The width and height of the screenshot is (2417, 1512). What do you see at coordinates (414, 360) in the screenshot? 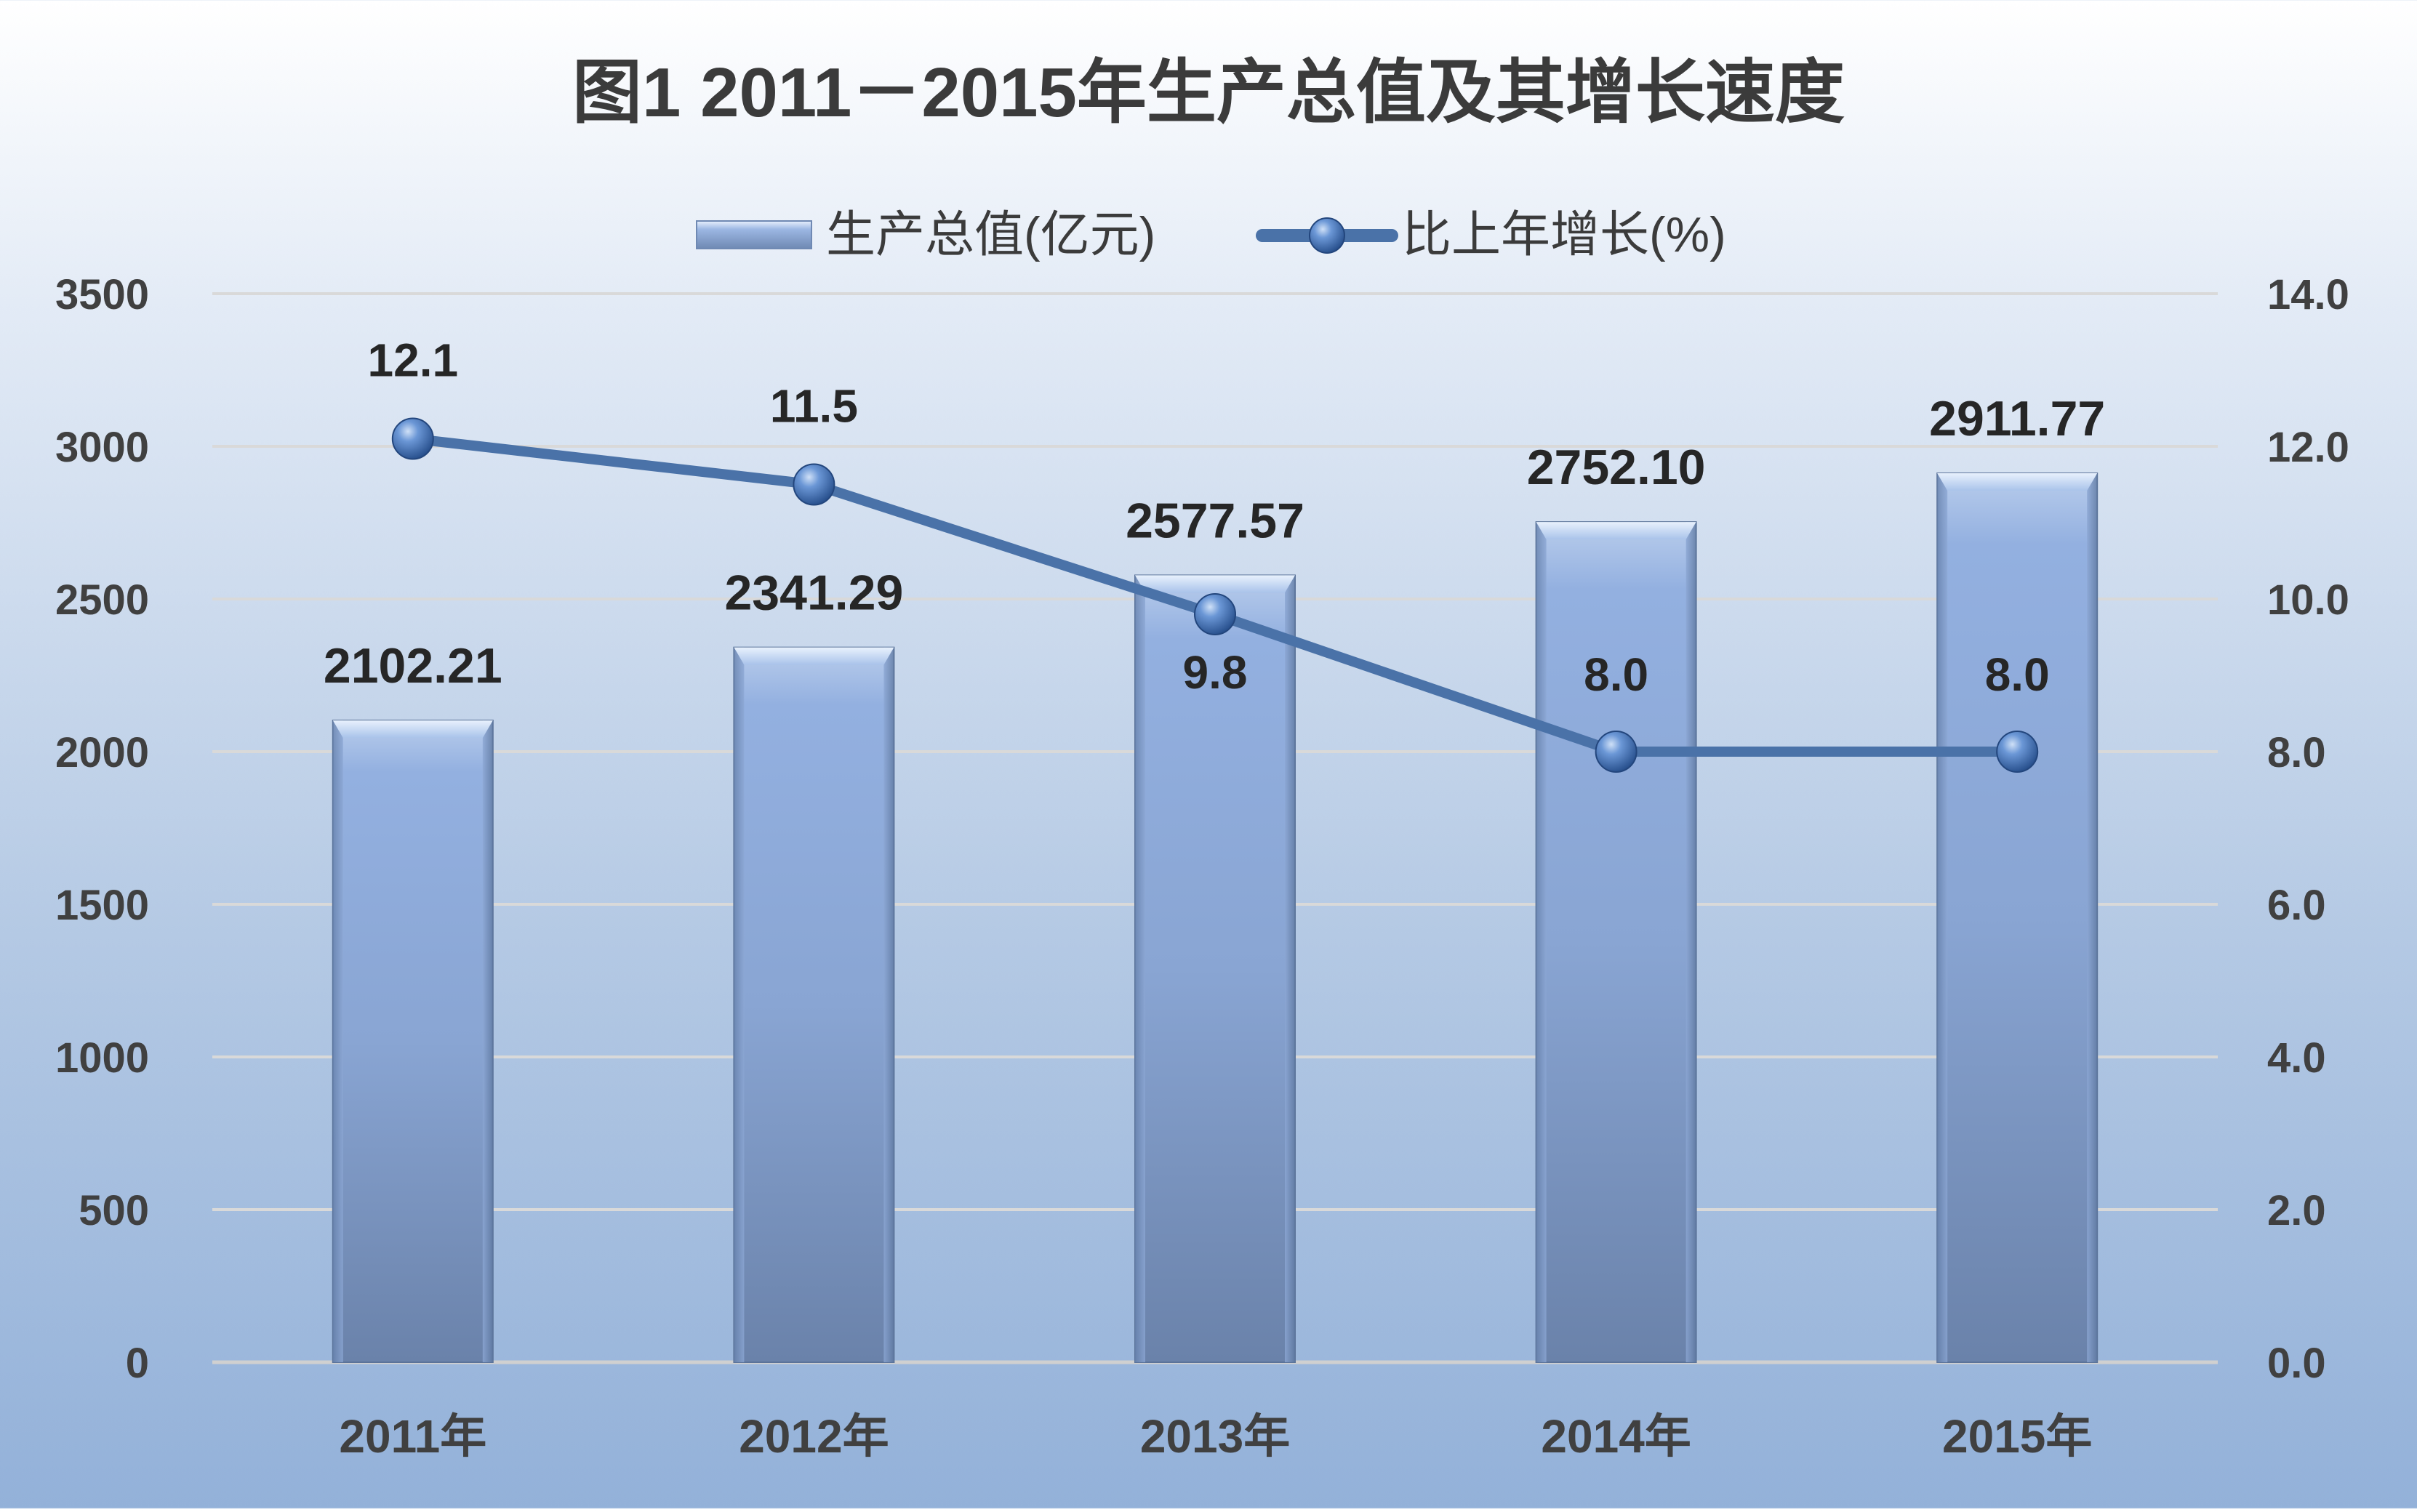
I see `line-data-label: 12.1` at bounding box center [414, 360].